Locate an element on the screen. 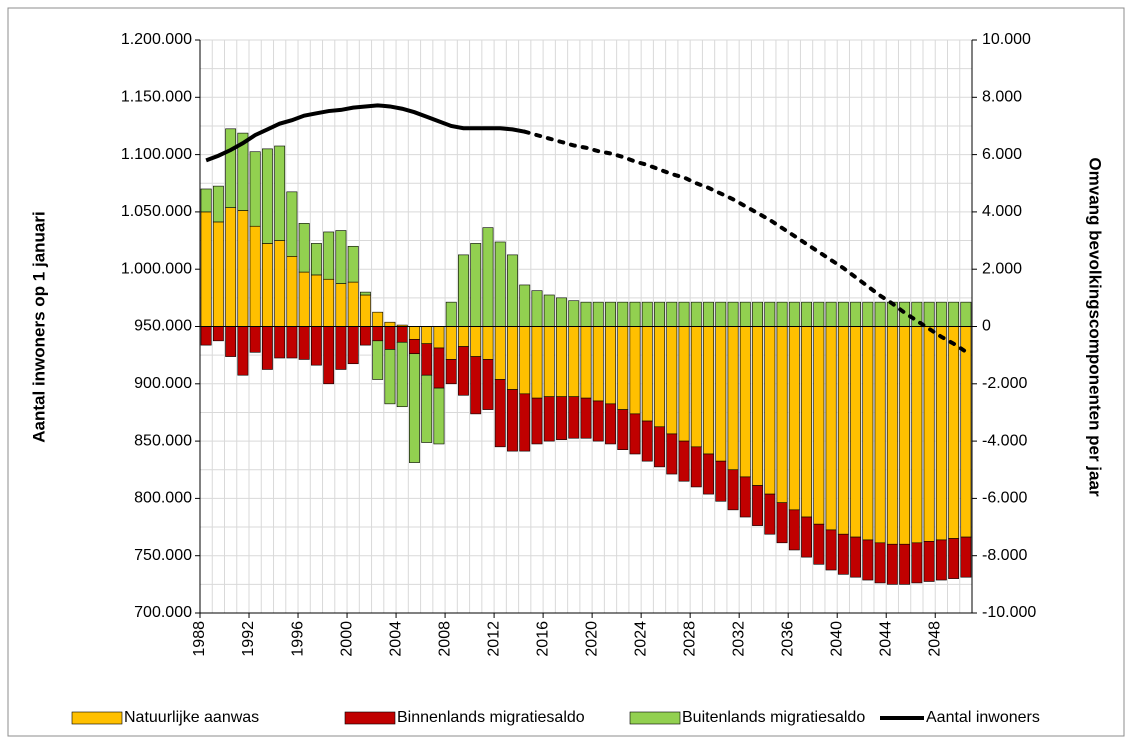  y-tick-label: 1.100.000 is located at coordinates (156, 154).